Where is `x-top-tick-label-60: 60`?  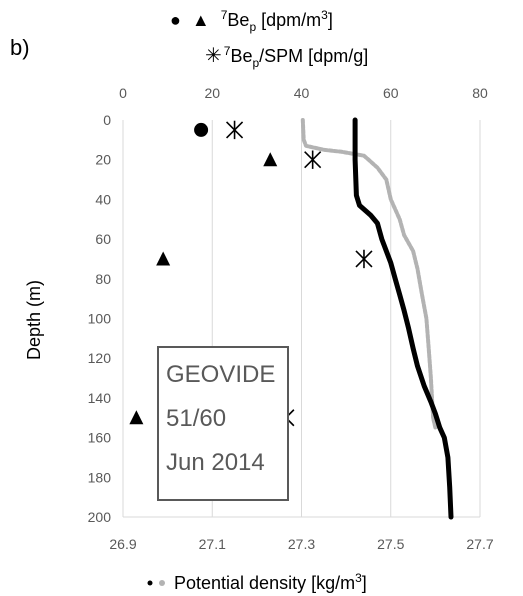 x-top-tick-label-60: 60 is located at coordinates (391, 93).